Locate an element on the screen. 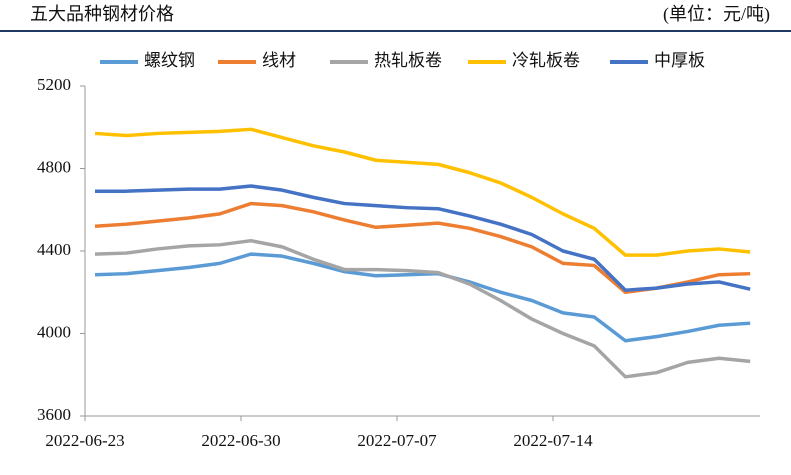  y-tick-label: 3600 is located at coordinates (54, 414).